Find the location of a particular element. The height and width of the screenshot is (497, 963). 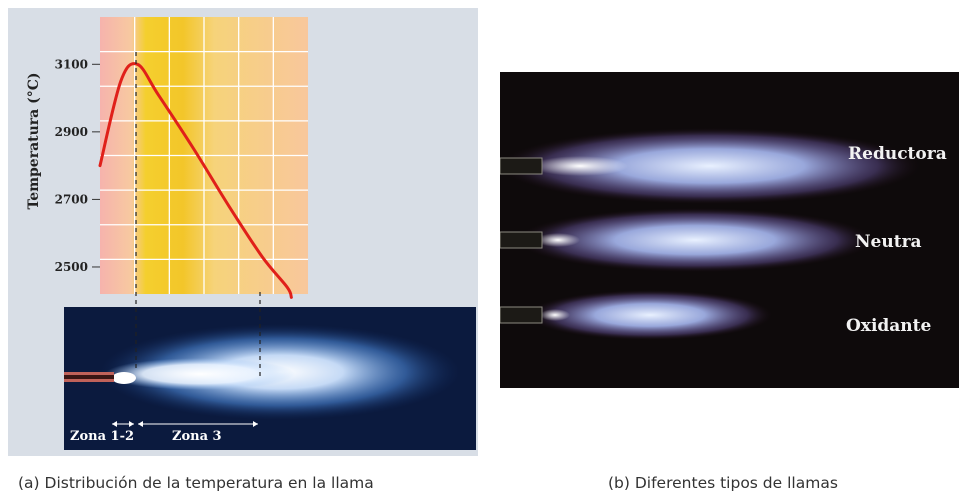

y-axis-label: Temperatura (°C) is located at coordinates (34, 140).